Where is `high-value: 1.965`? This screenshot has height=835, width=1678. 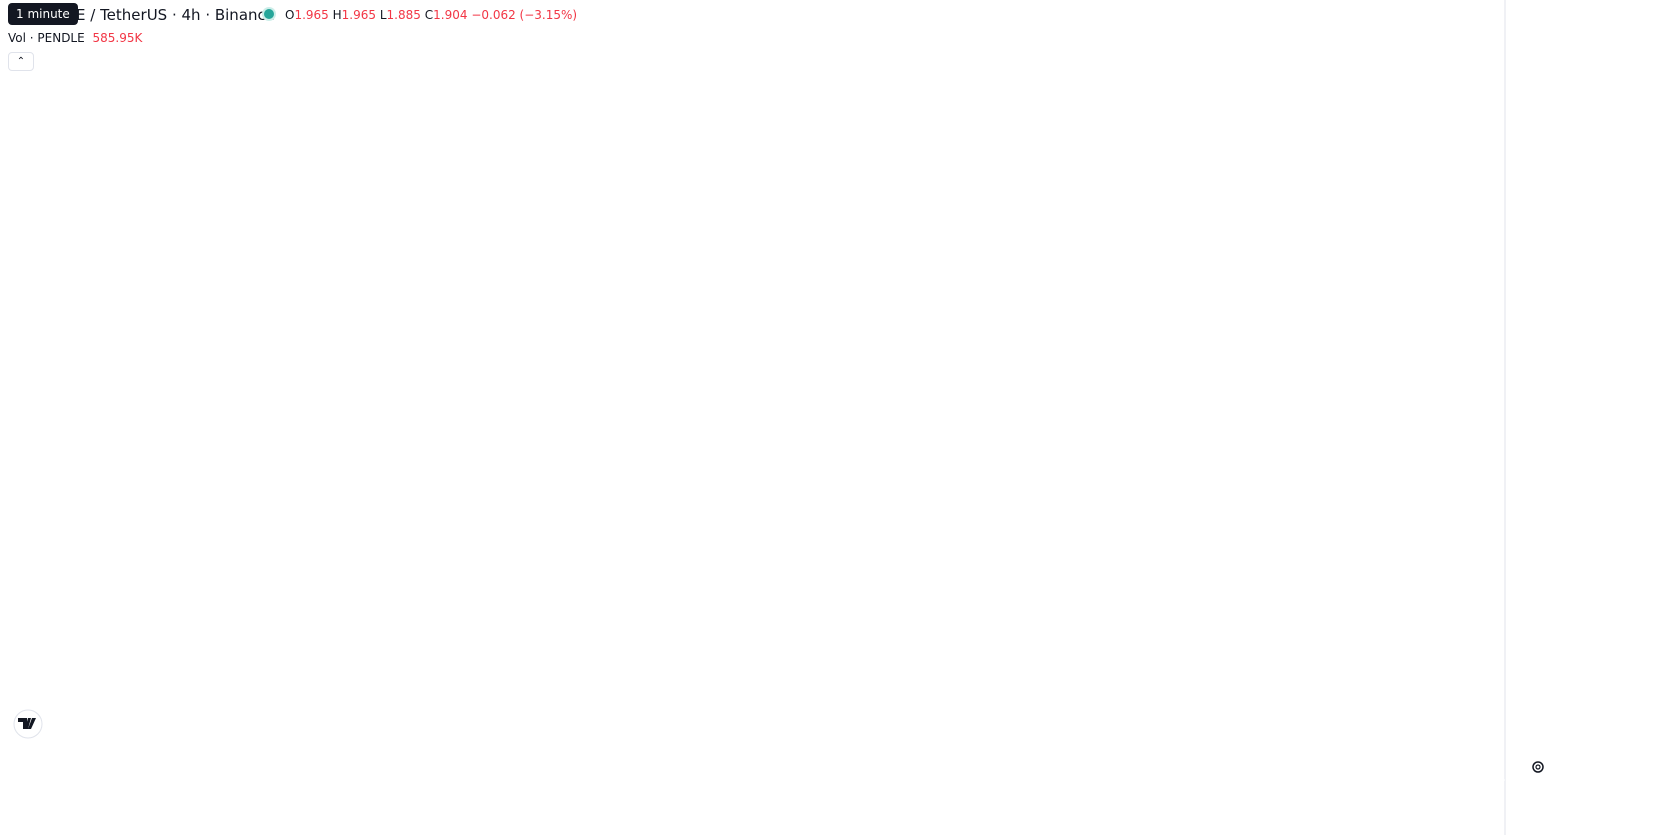 high-value: 1.965 is located at coordinates (359, 15).